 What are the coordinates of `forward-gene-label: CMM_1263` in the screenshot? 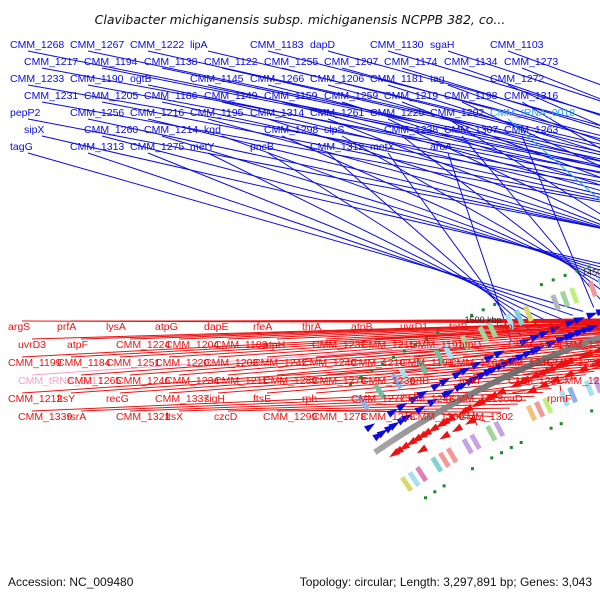 It's located at (531, 130).